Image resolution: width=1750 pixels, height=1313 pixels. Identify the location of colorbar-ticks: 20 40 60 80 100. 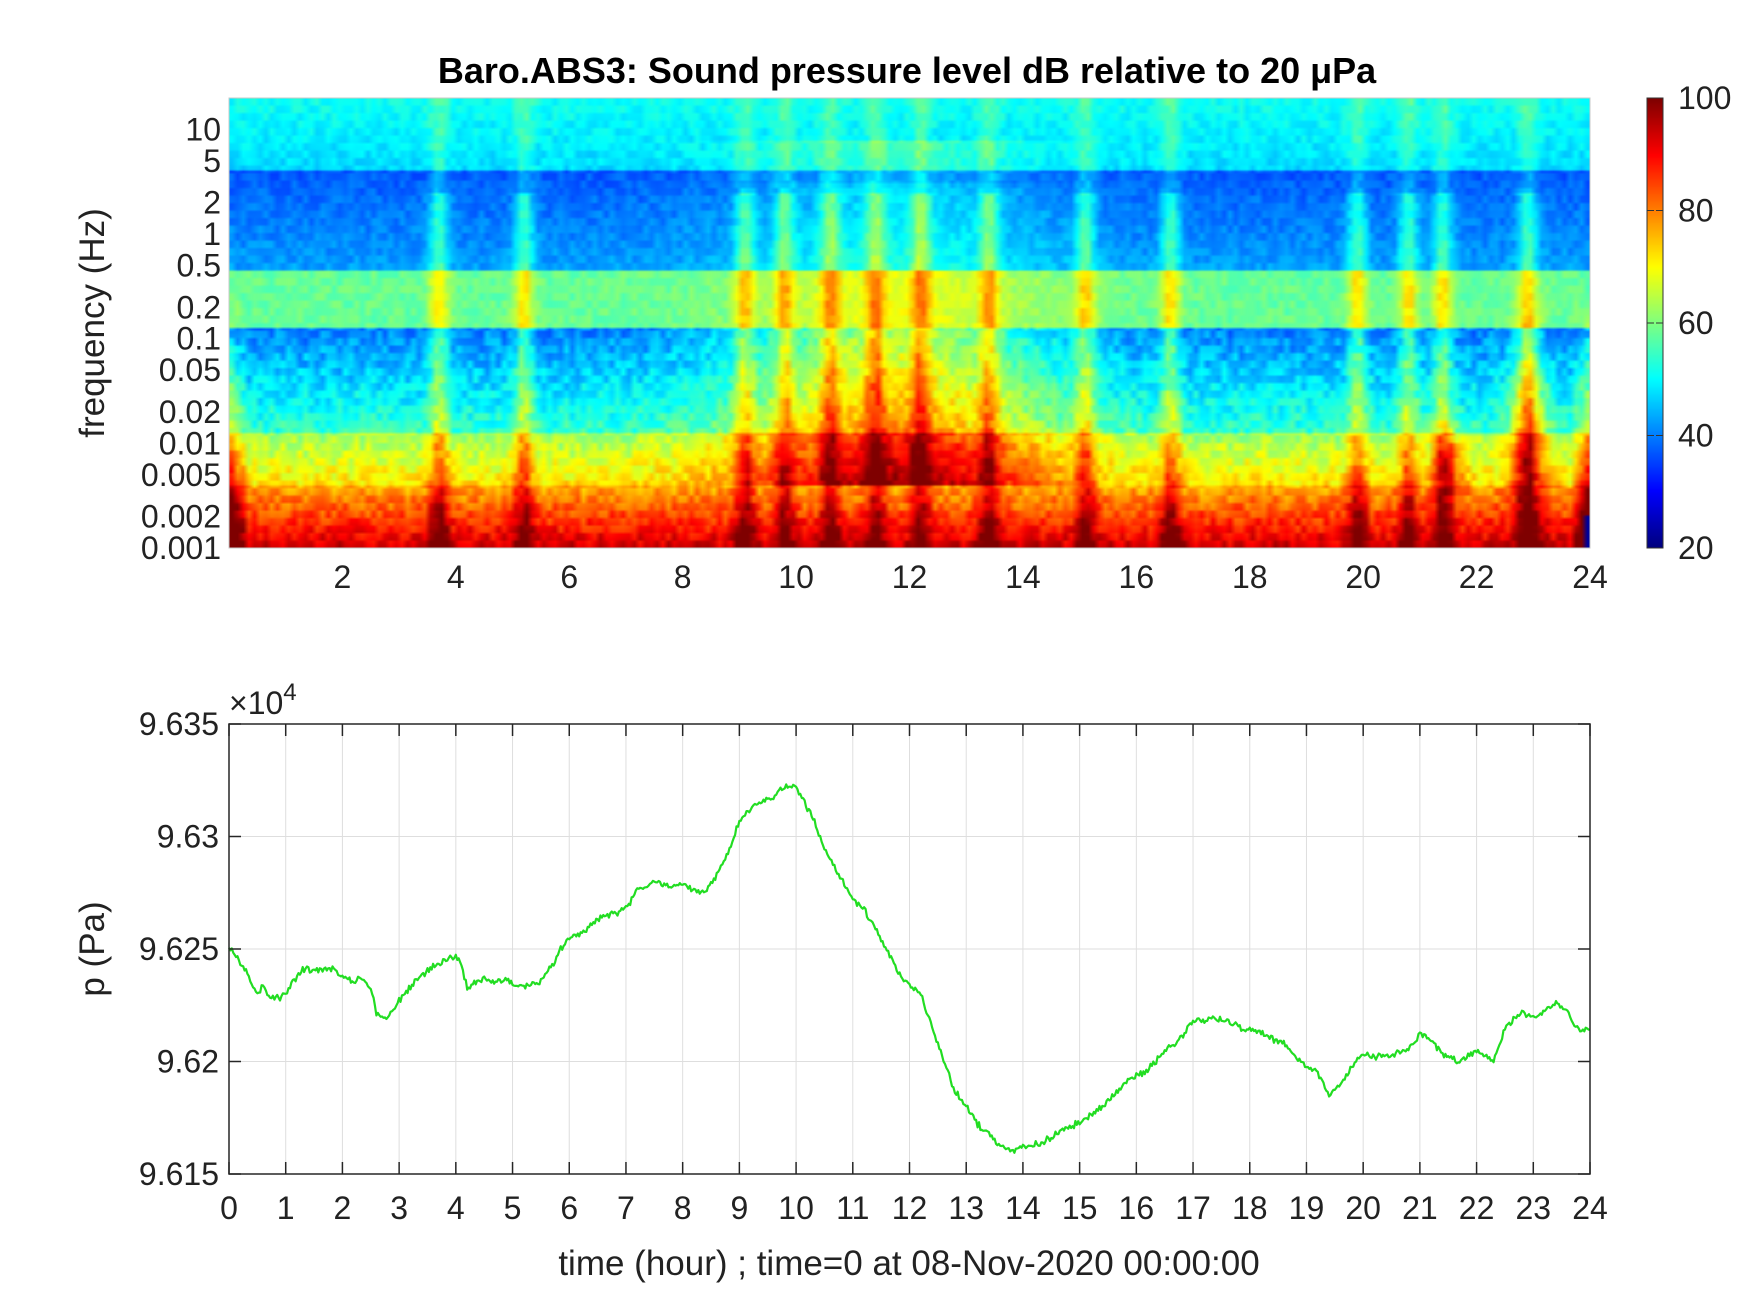
(1689, 323).